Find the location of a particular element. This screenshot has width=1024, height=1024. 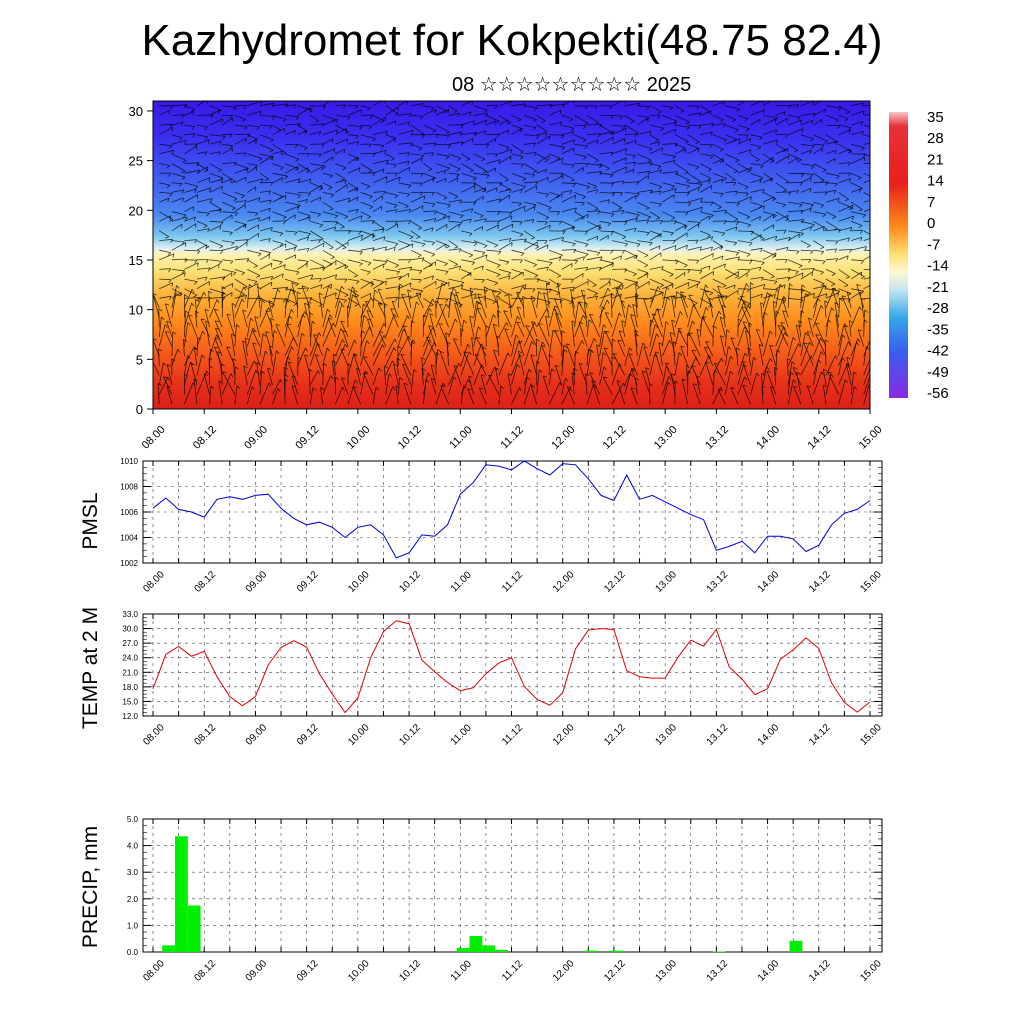

colorbar-label: -49 is located at coordinates (938, 372).